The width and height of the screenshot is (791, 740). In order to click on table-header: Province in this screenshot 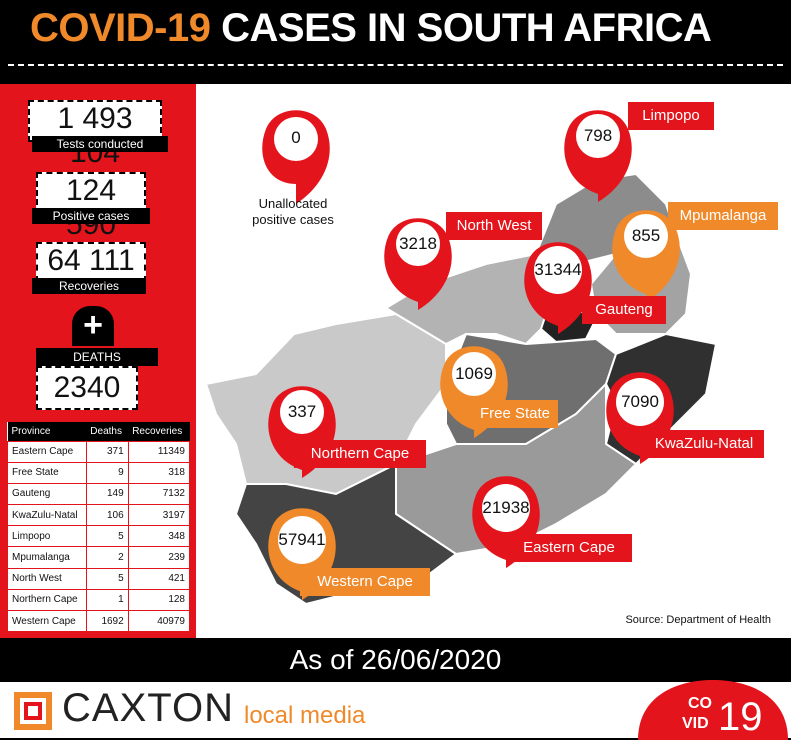, I will do `click(47, 431)`.